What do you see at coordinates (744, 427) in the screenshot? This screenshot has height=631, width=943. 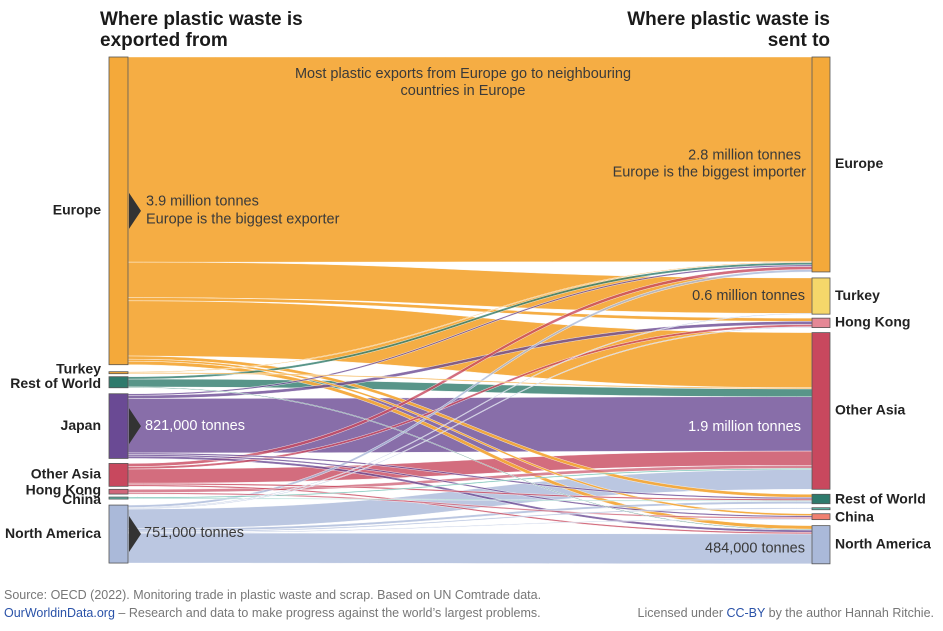 I see `otherasia-import-value: 1.9 million tonnes` at bounding box center [744, 427].